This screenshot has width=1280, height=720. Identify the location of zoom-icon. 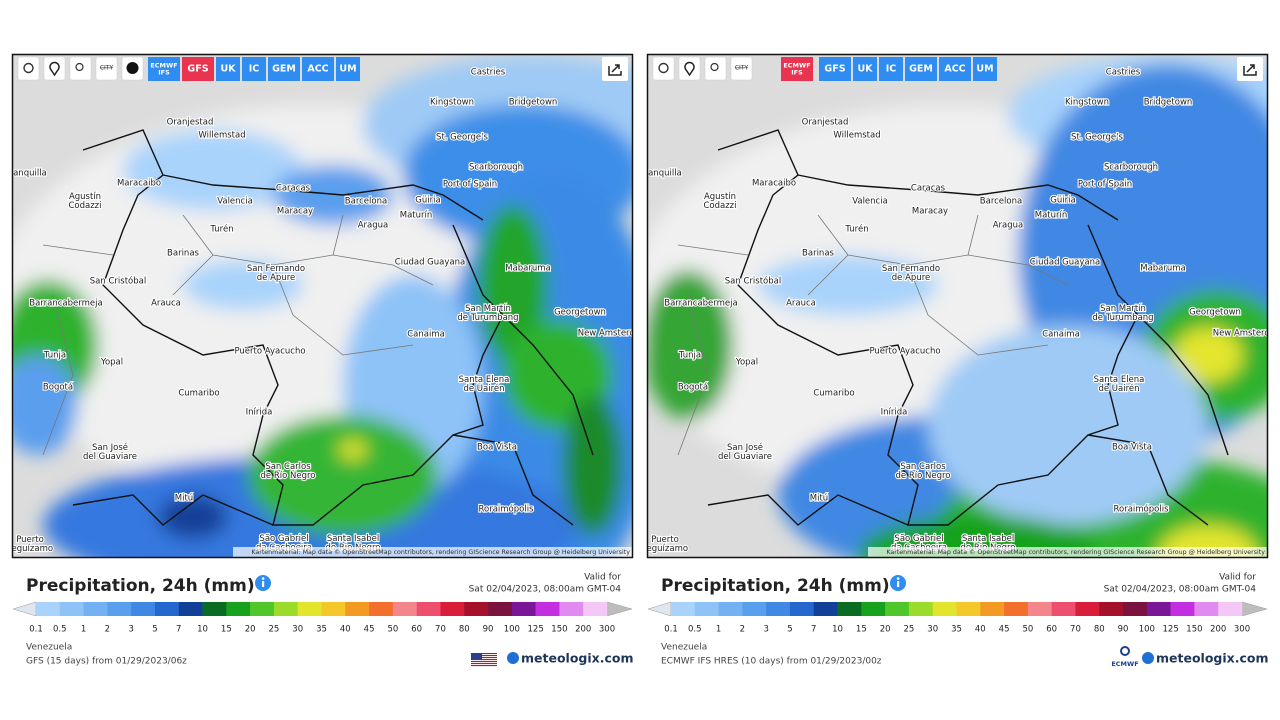
(714, 67).